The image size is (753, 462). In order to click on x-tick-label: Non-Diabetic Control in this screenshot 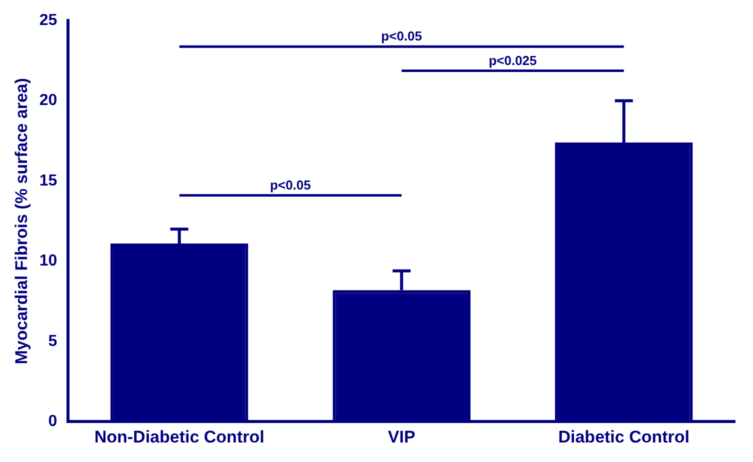, I will do `click(179, 436)`.